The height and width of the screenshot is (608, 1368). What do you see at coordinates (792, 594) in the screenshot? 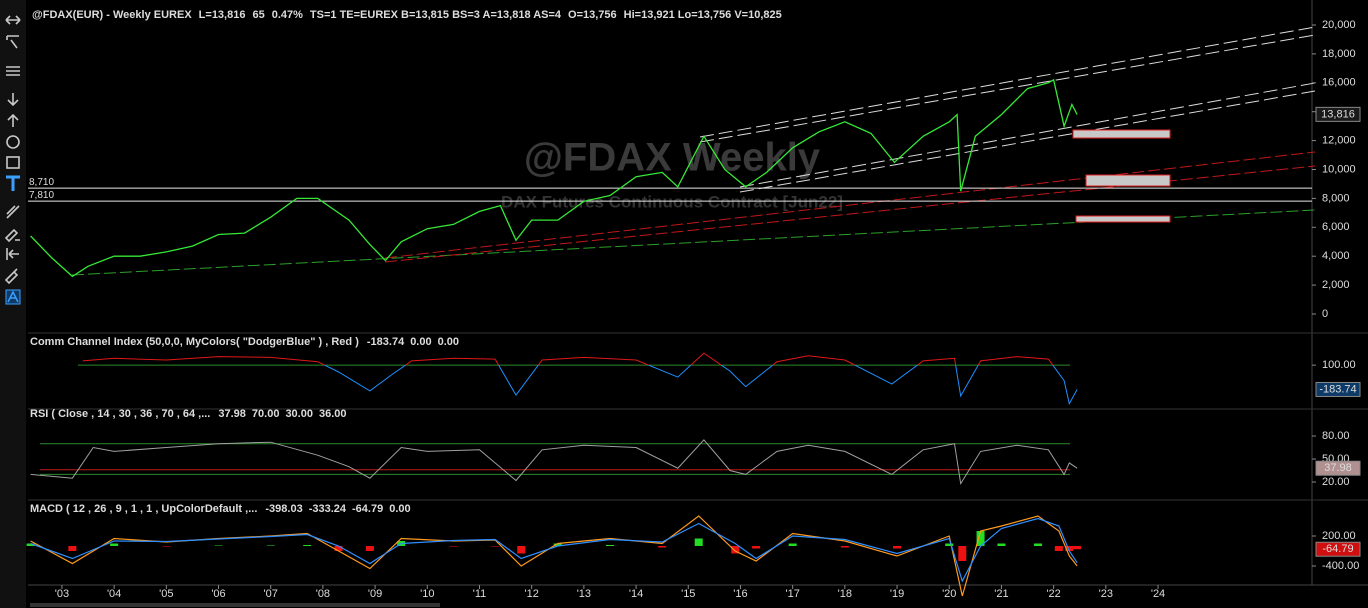
I see `x-tick-label: '17` at bounding box center [792, 594].